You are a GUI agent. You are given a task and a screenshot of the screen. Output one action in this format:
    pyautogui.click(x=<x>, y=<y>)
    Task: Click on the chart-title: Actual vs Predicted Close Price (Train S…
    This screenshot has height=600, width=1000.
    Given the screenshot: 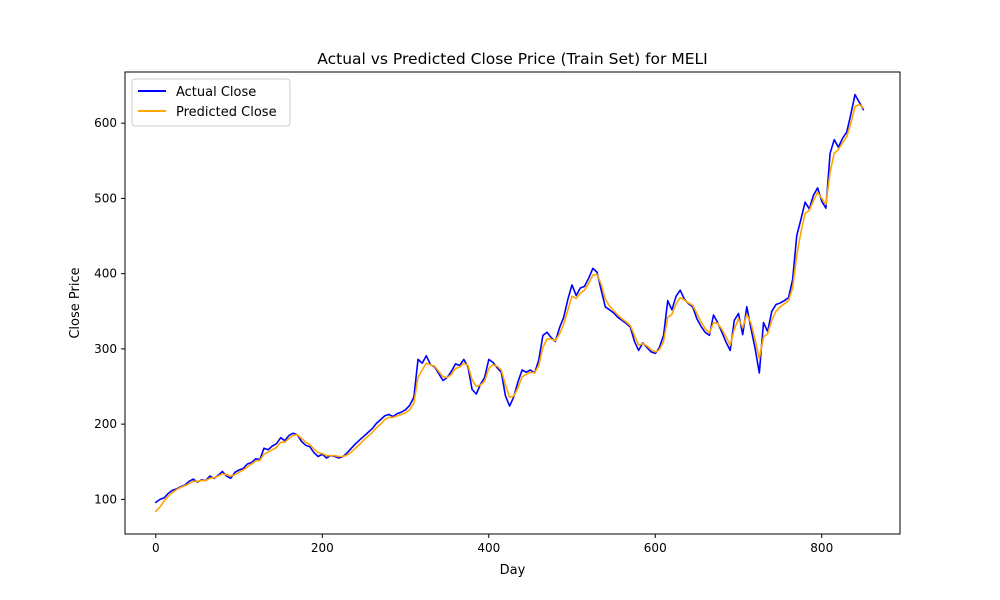 What is the action you would take?
    pyautogui.click(x=512, y=59)
    